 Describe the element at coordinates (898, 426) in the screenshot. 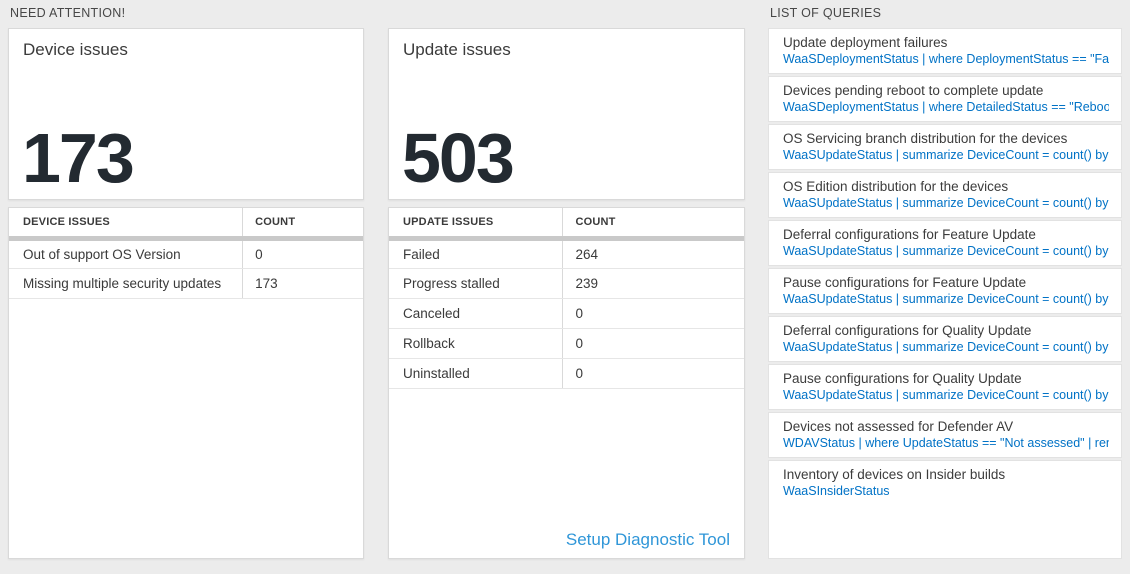

I see `query-title: Devices not assessed for Defender AV` at that location.